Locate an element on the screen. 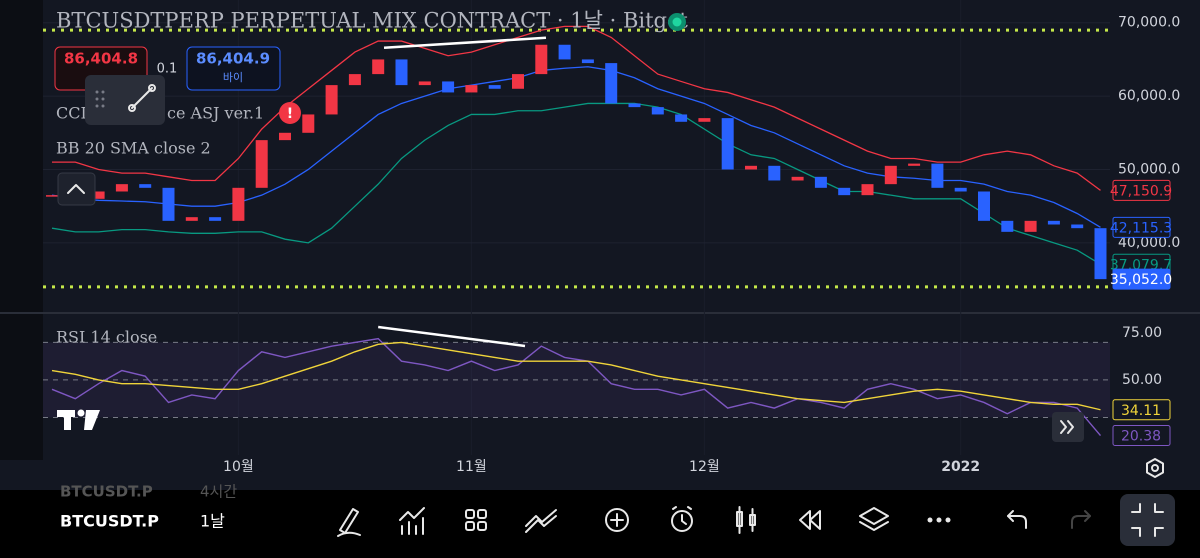  alert-icon is located at coordinates (682, 519).